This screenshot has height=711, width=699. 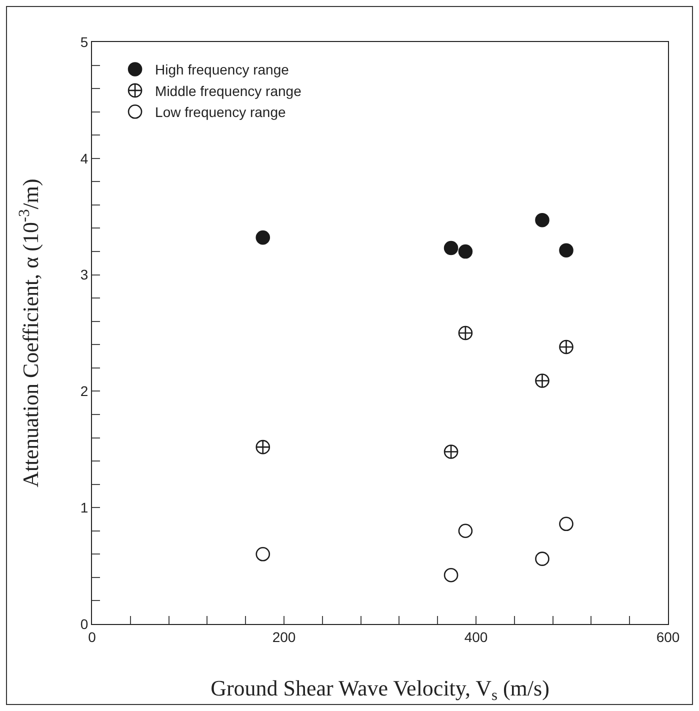 I want to click on legend-label: Middle frequency range, so click(x=228, y=90).